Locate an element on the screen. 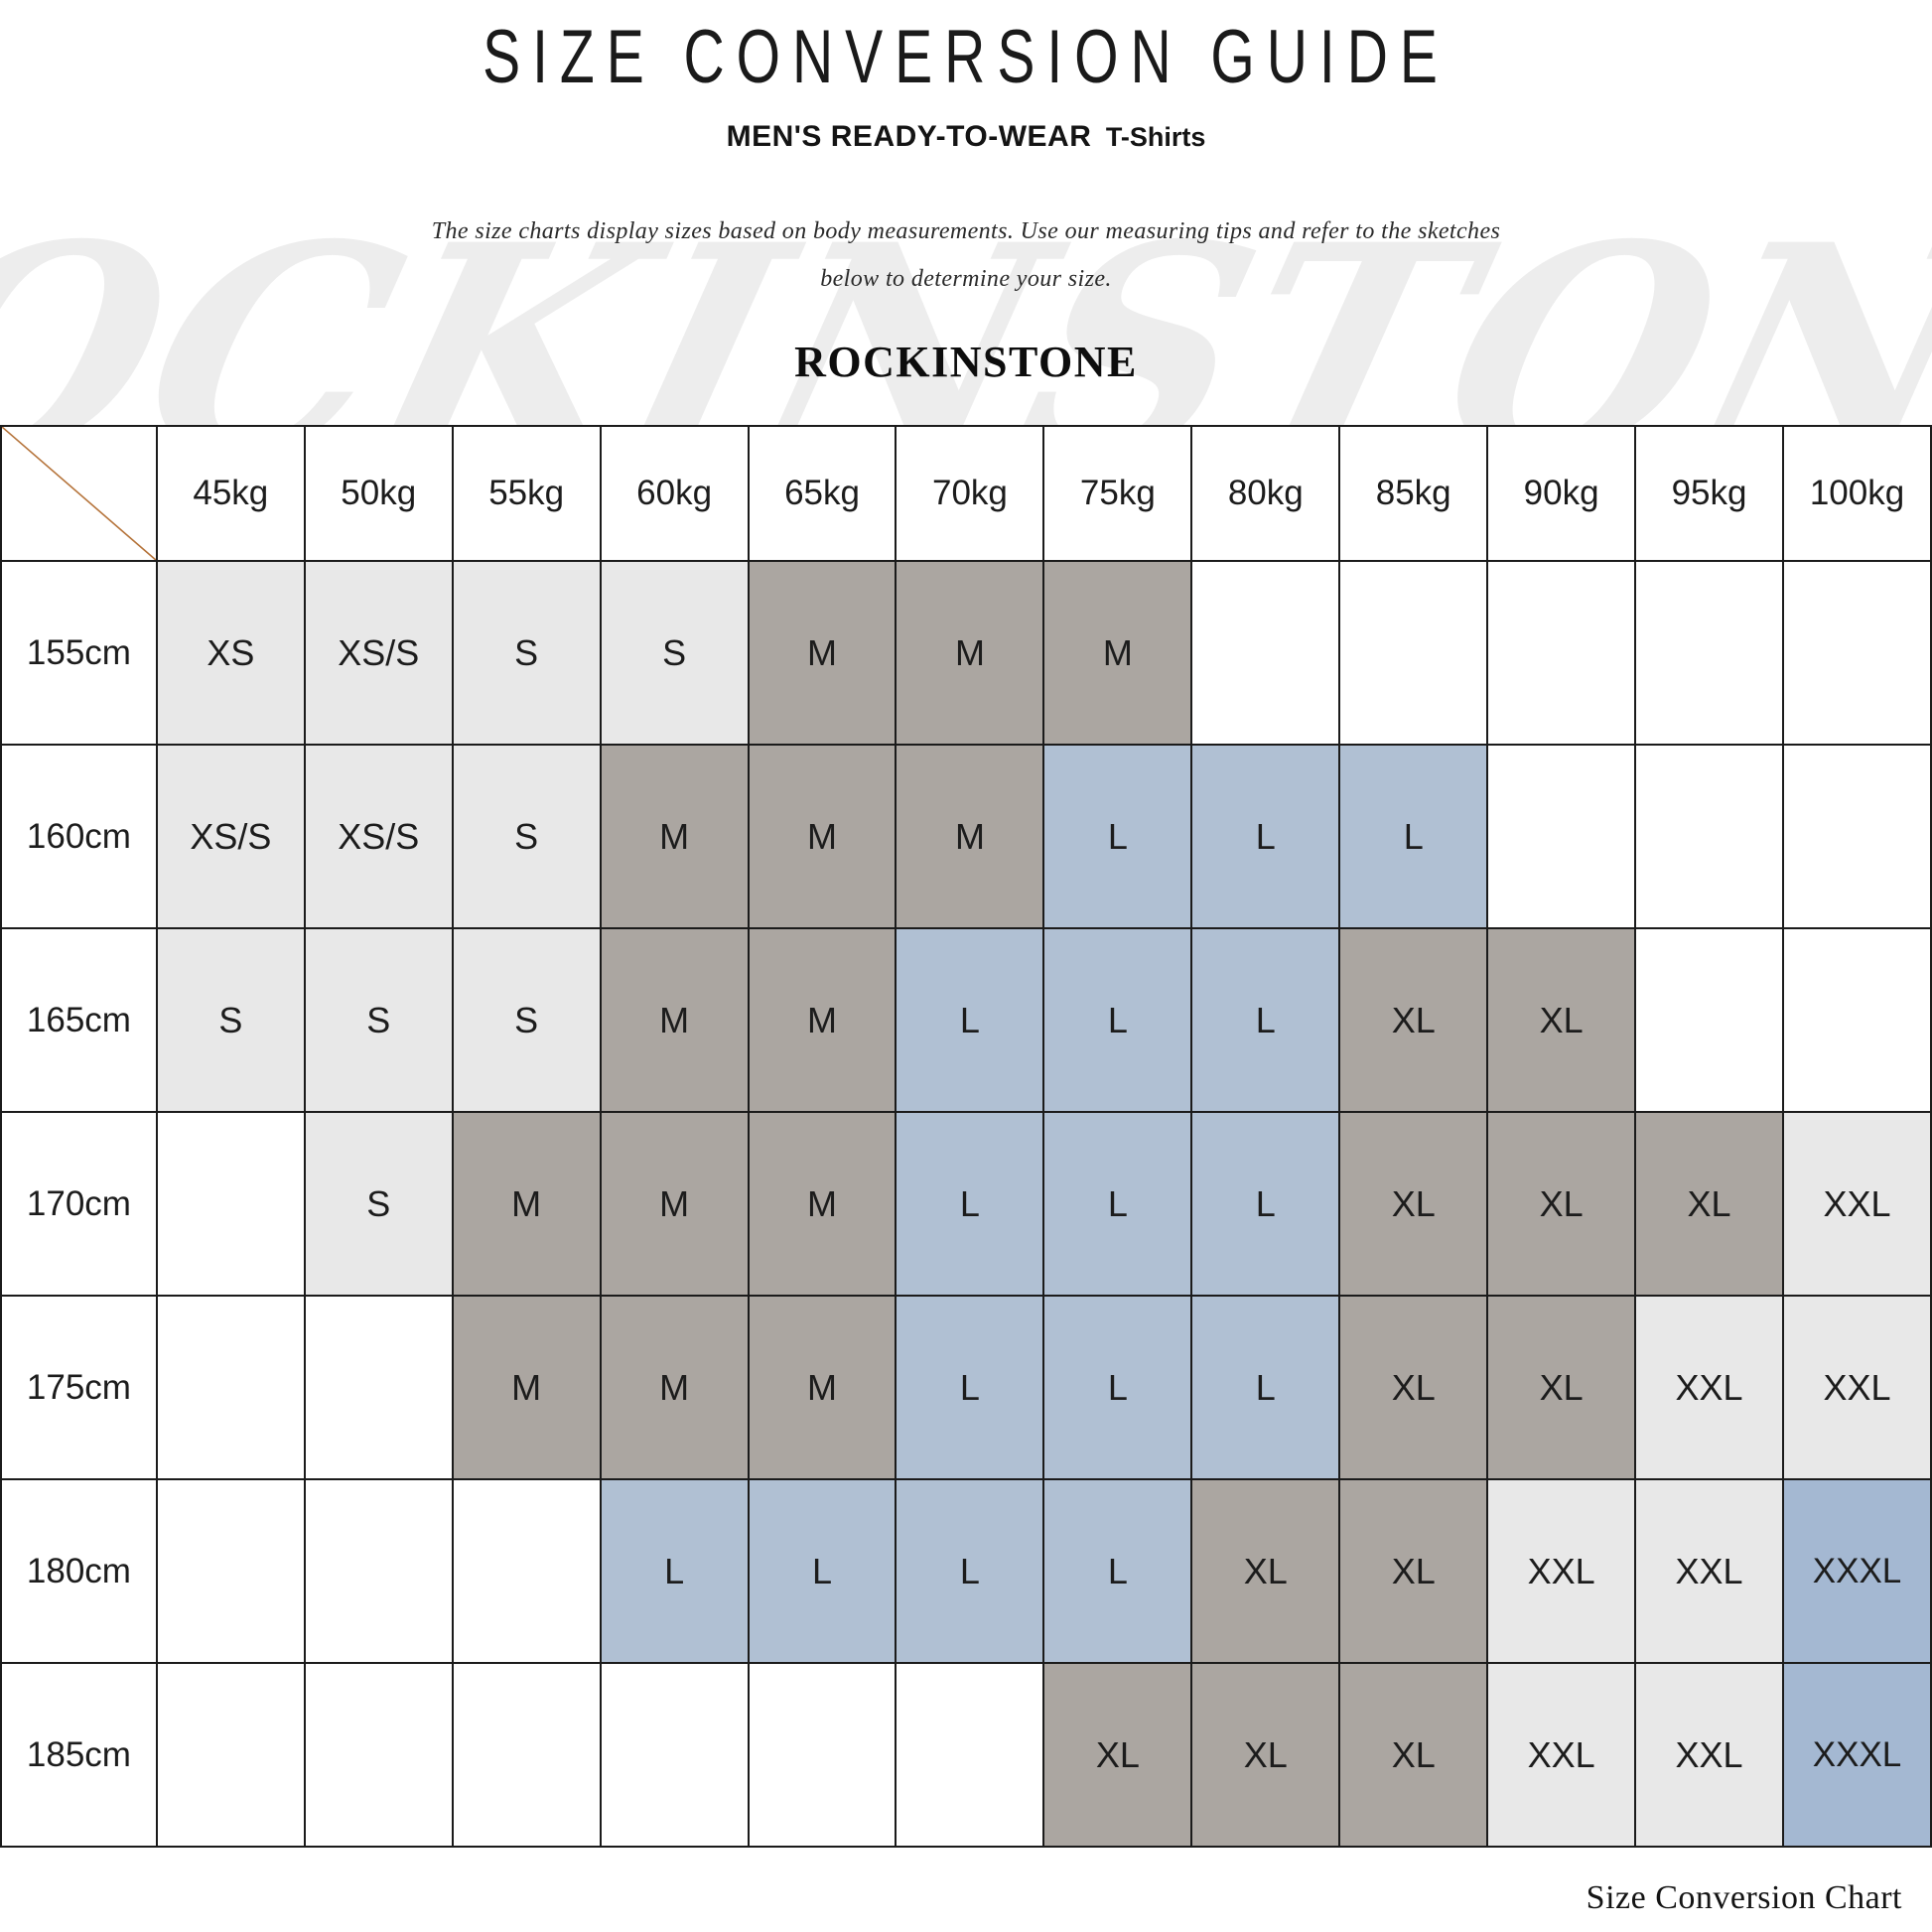 The height and width of the screenshot is (1932, 1932). size-cell-175cm-60kg: M is located at coordinates (675, 1387).